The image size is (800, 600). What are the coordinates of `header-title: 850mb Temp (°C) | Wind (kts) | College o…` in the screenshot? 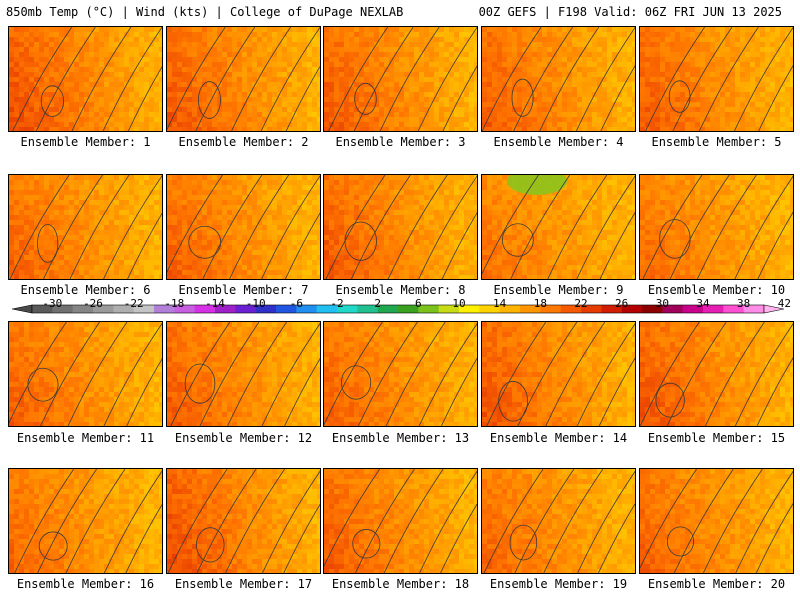 It's located at (205, 12).